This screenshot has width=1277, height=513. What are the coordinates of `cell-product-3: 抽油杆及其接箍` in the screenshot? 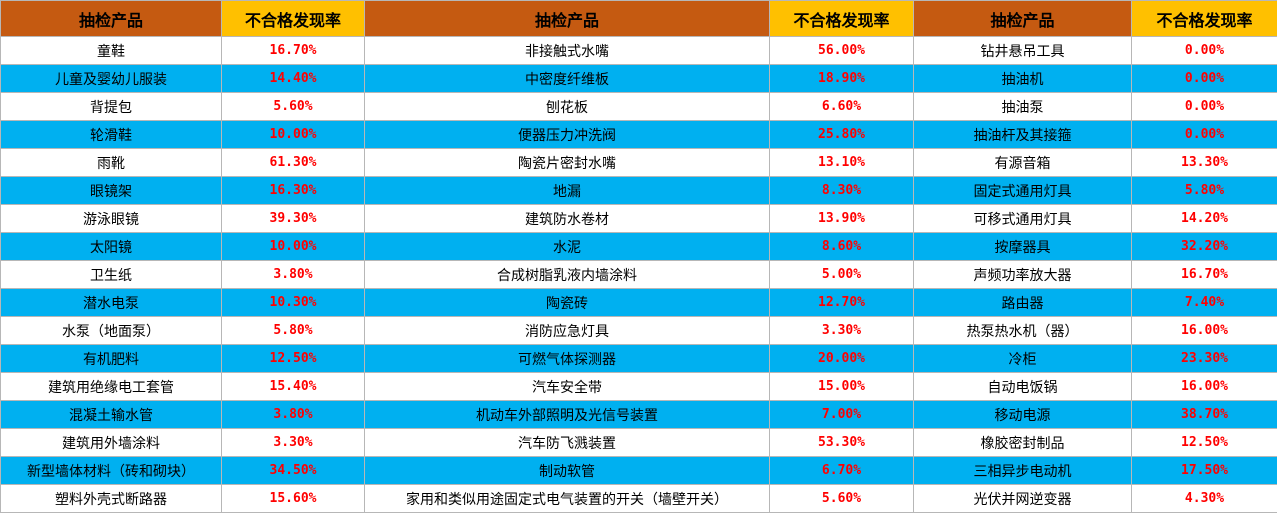 It's located at (1023, 135).